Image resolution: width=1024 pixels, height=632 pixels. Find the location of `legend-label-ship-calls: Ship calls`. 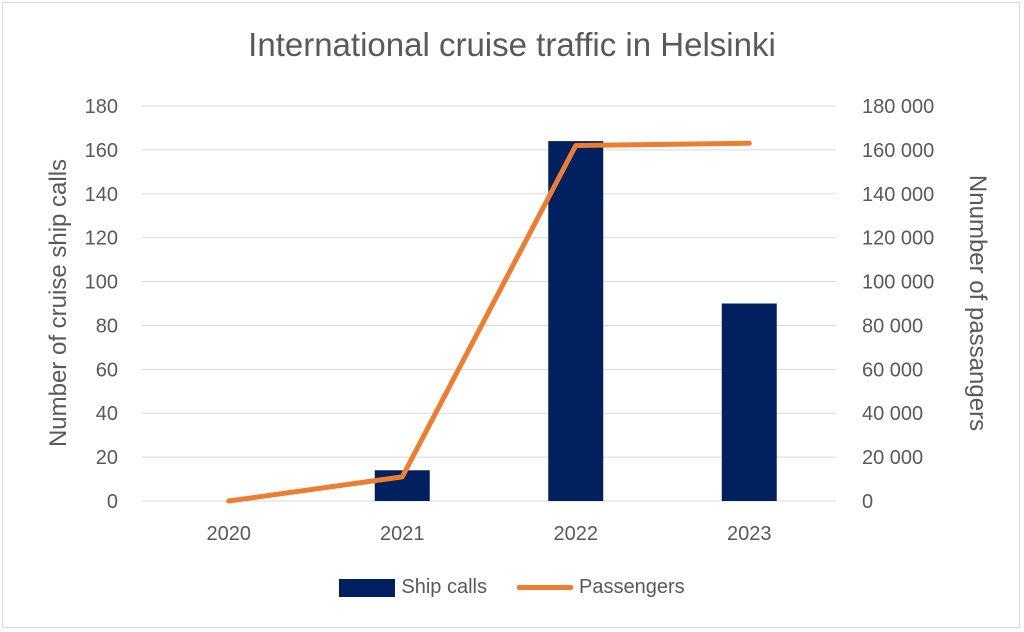

legend-label-ship-calls: Ship calls is located at coordinates (444, 587).